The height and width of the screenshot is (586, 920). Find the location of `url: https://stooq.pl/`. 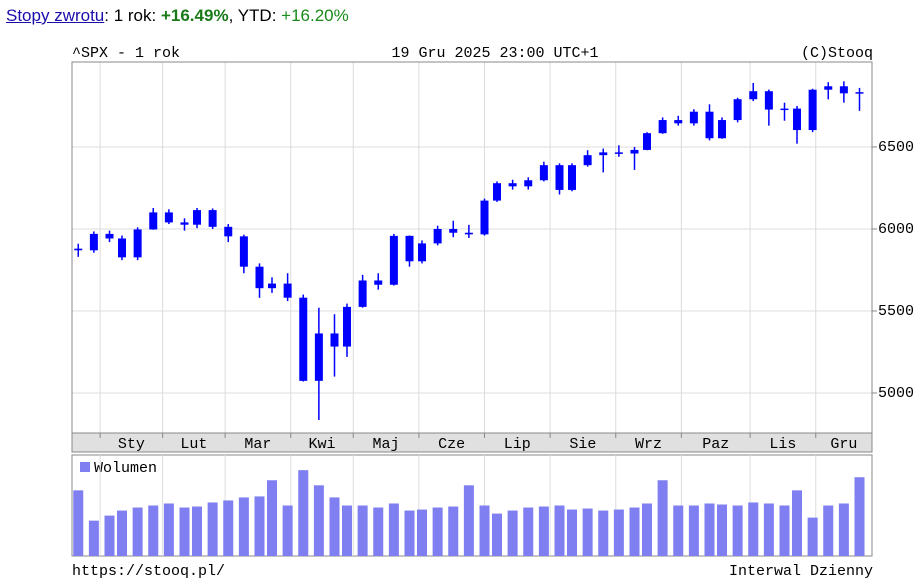

url: https://stooq.pl/ is located at coordinates (148, 571).